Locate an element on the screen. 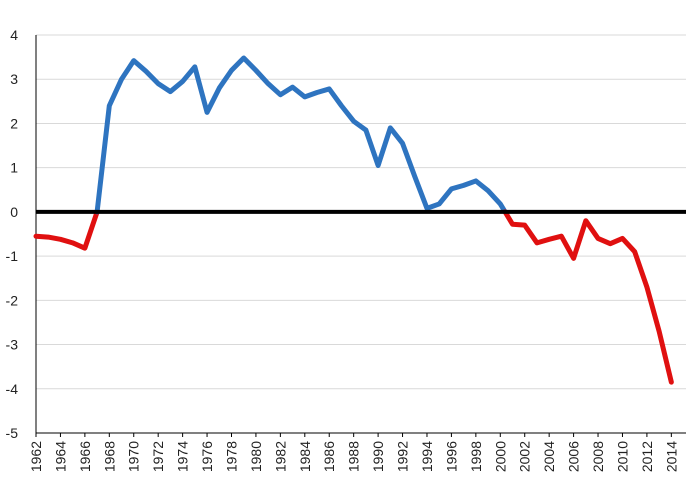  x-tick-label: 1974 is located at coordinates (183, 456).